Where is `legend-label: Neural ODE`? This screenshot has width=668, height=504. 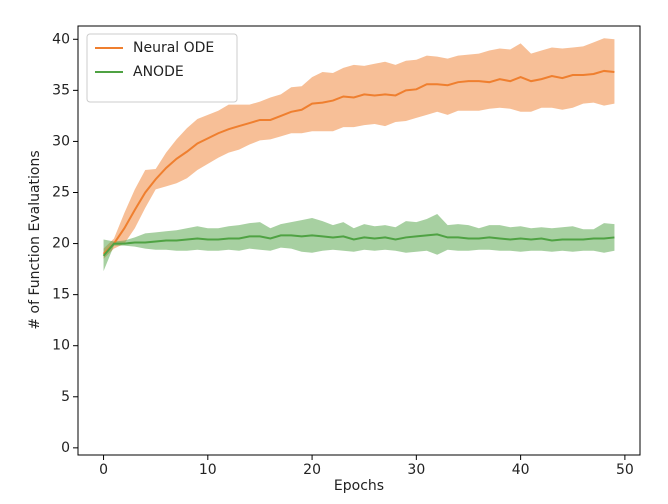 legend-label: Neural ODE is located at coordinates (173, 48).